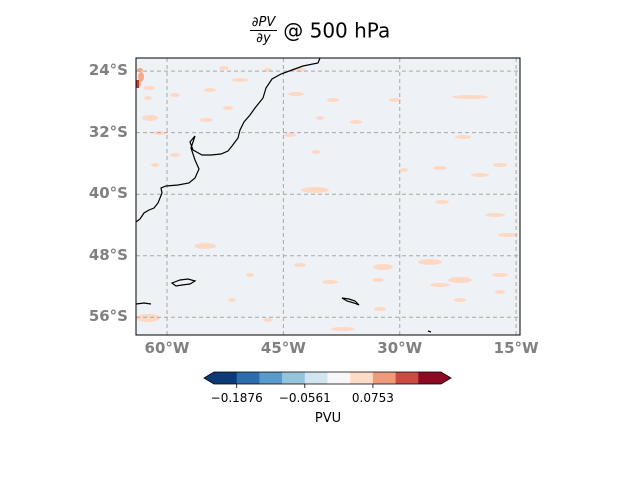 This screenshot has width=640, height=480. I want to click on fraction-denominator: ∂y, so click(263, 38).